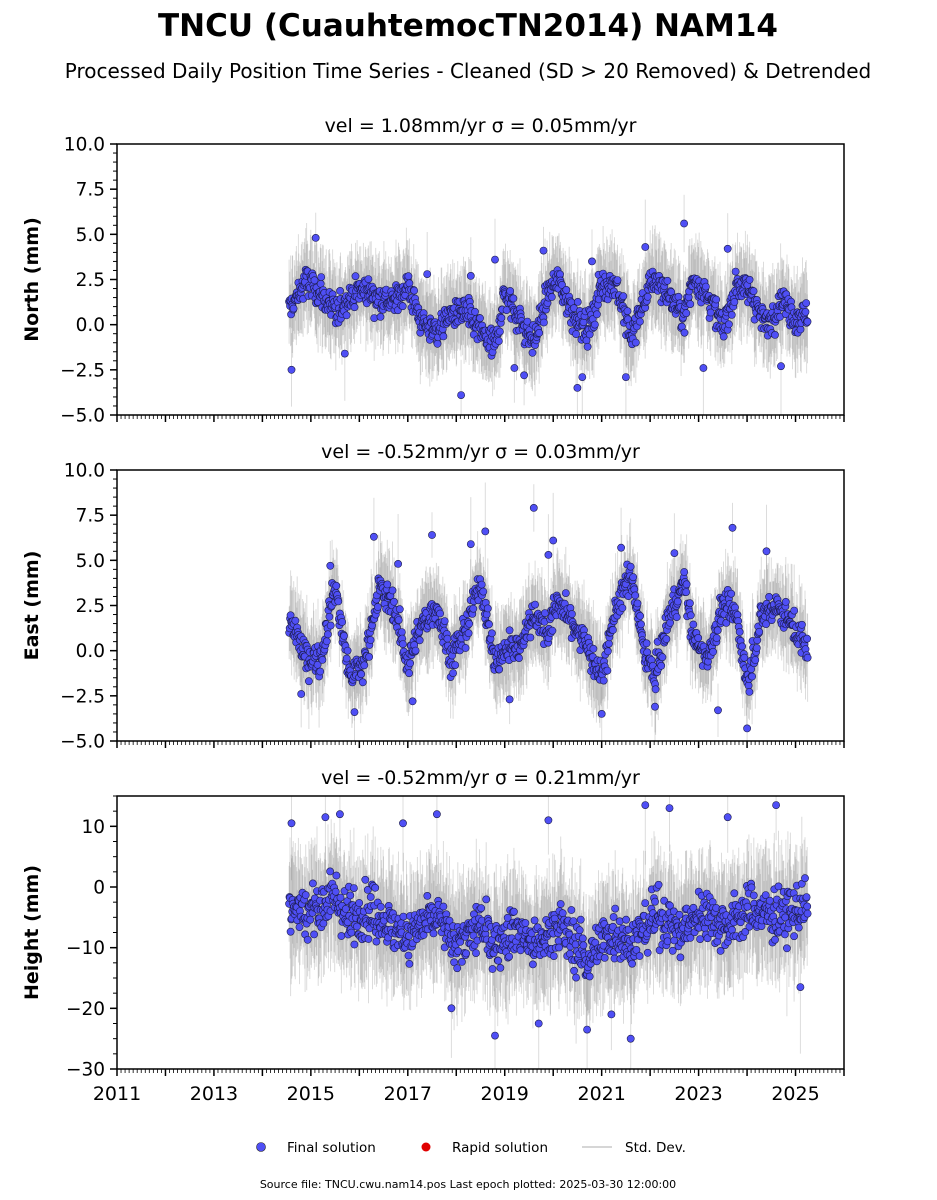 The image size is (937, 1200). What do you see at coordinates (90, 280) in the screenshot?
I see `y-tick-label: 2.5` at bounding box center [90, 280].